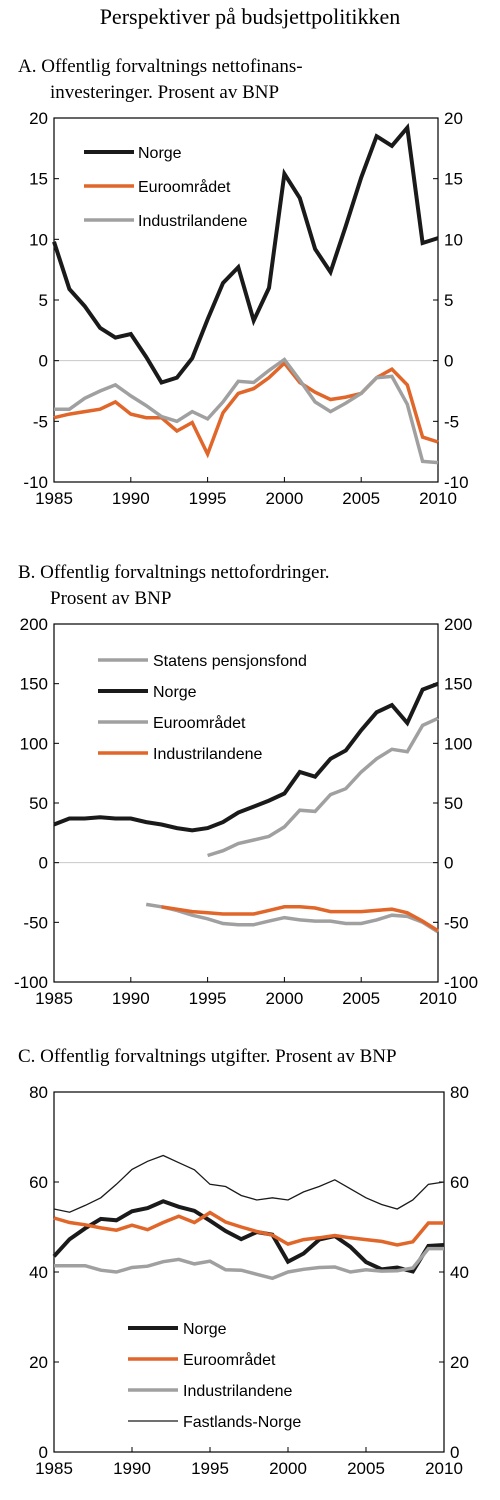 The height and width of the screenshot is (1500, 500). I want to click on y-tick-label-right: 100, so click(458, 743).